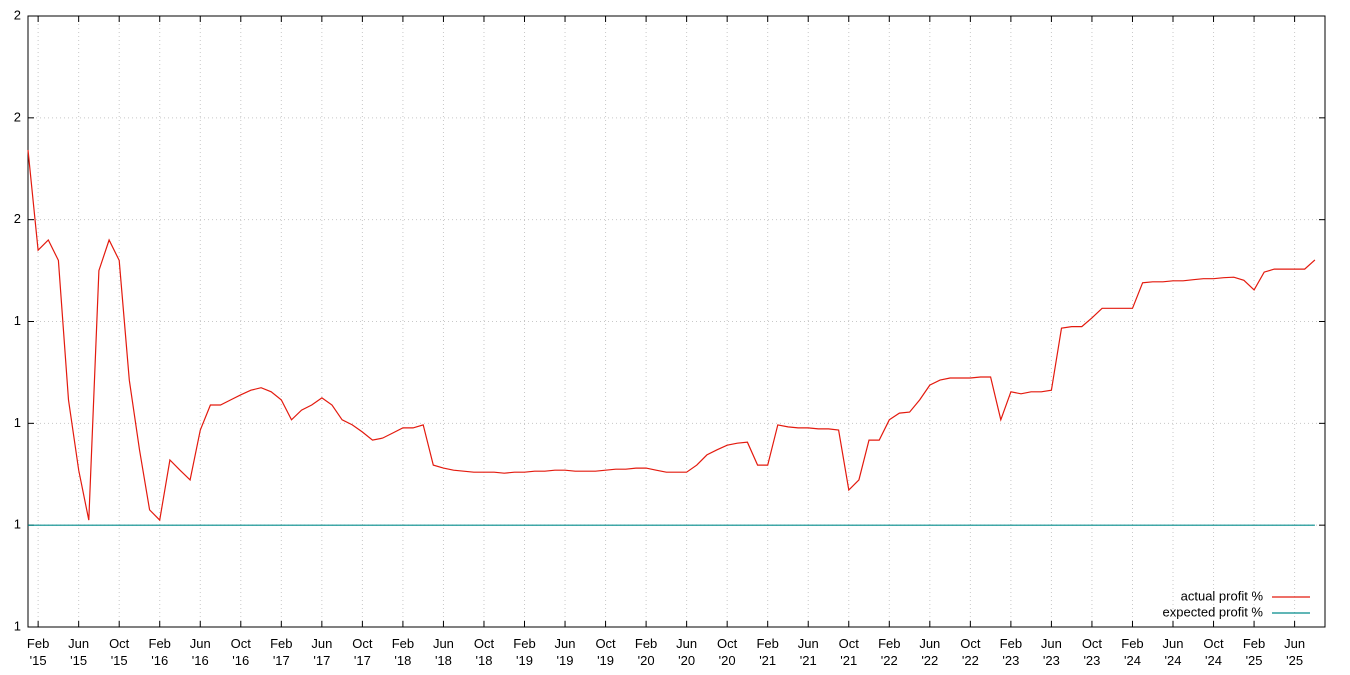  I want to click on x-tick-label: Jun '25, so click(1295, 652).